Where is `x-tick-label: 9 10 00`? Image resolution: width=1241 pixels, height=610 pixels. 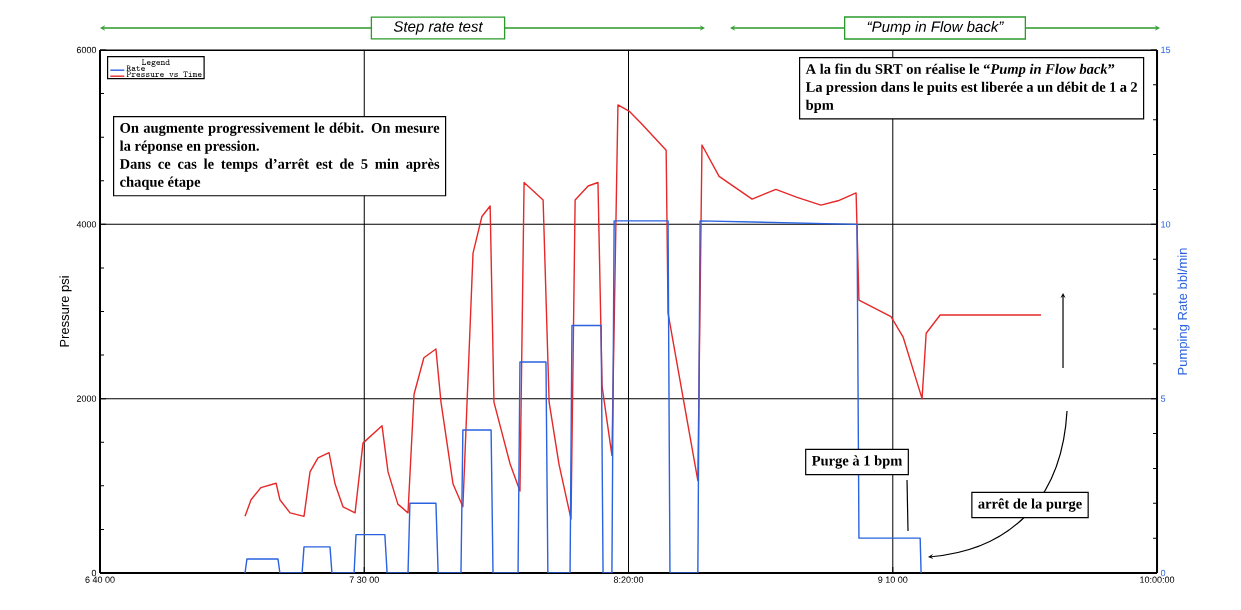 x-tick-label: 9 10 00 is located at coordinates (893, 579).